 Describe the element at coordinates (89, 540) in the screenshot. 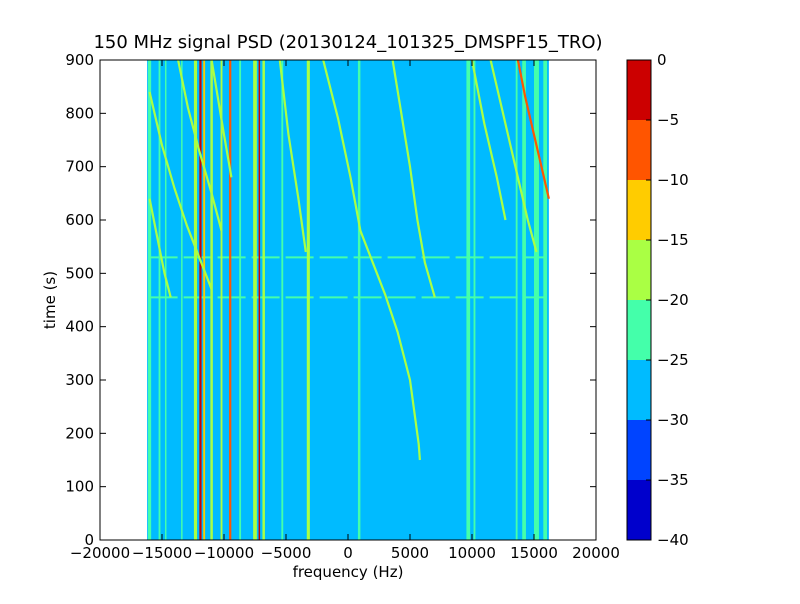

I see `y-tick-label: 0` at that location.